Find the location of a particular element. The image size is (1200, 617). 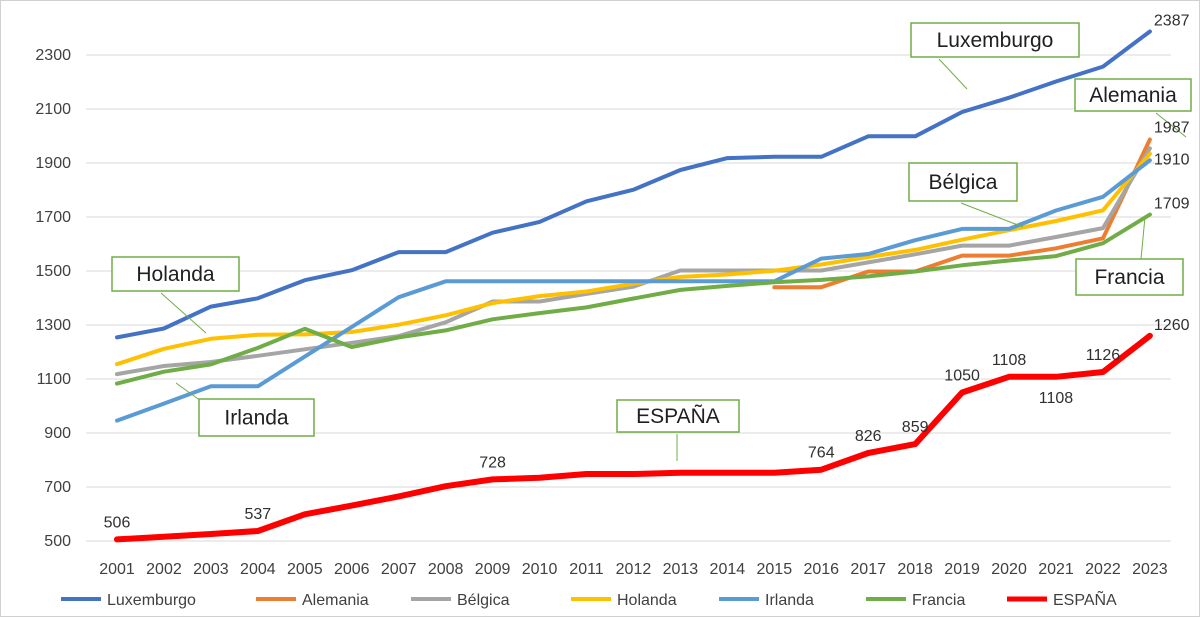

x-tick-label: 2006 is located at coordinates (352, 569).